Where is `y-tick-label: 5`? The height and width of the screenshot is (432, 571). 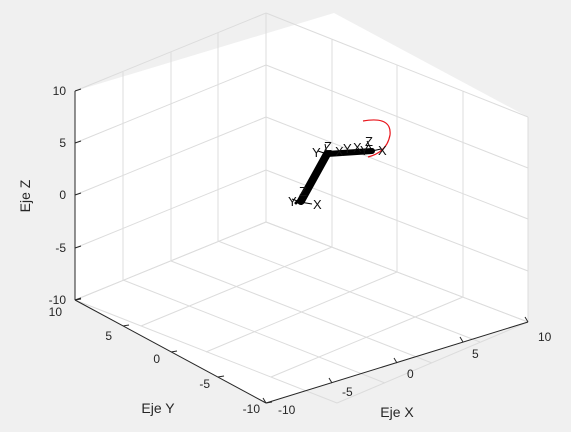 y-tick-label: 5 is located at coordinates (108, 336).